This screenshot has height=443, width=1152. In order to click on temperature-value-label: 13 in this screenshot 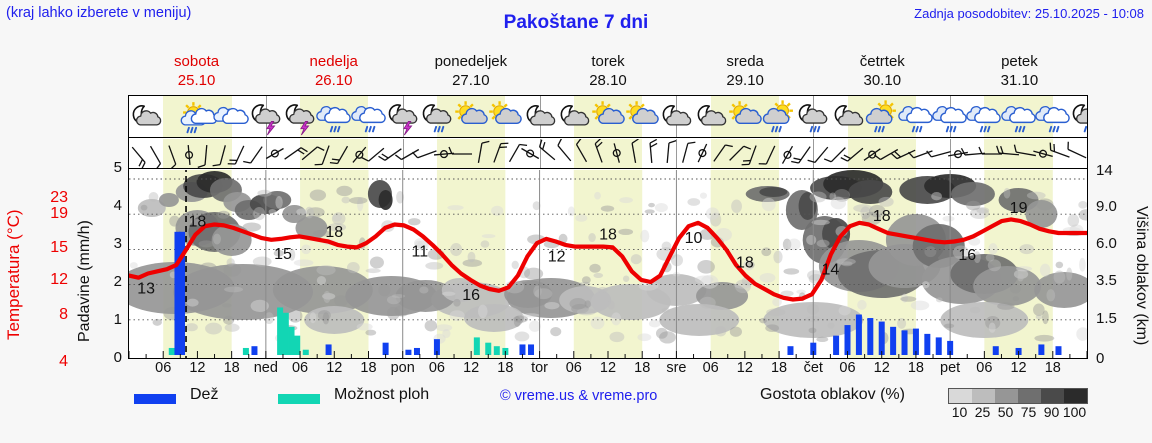, I will do `click(146, 288)`.